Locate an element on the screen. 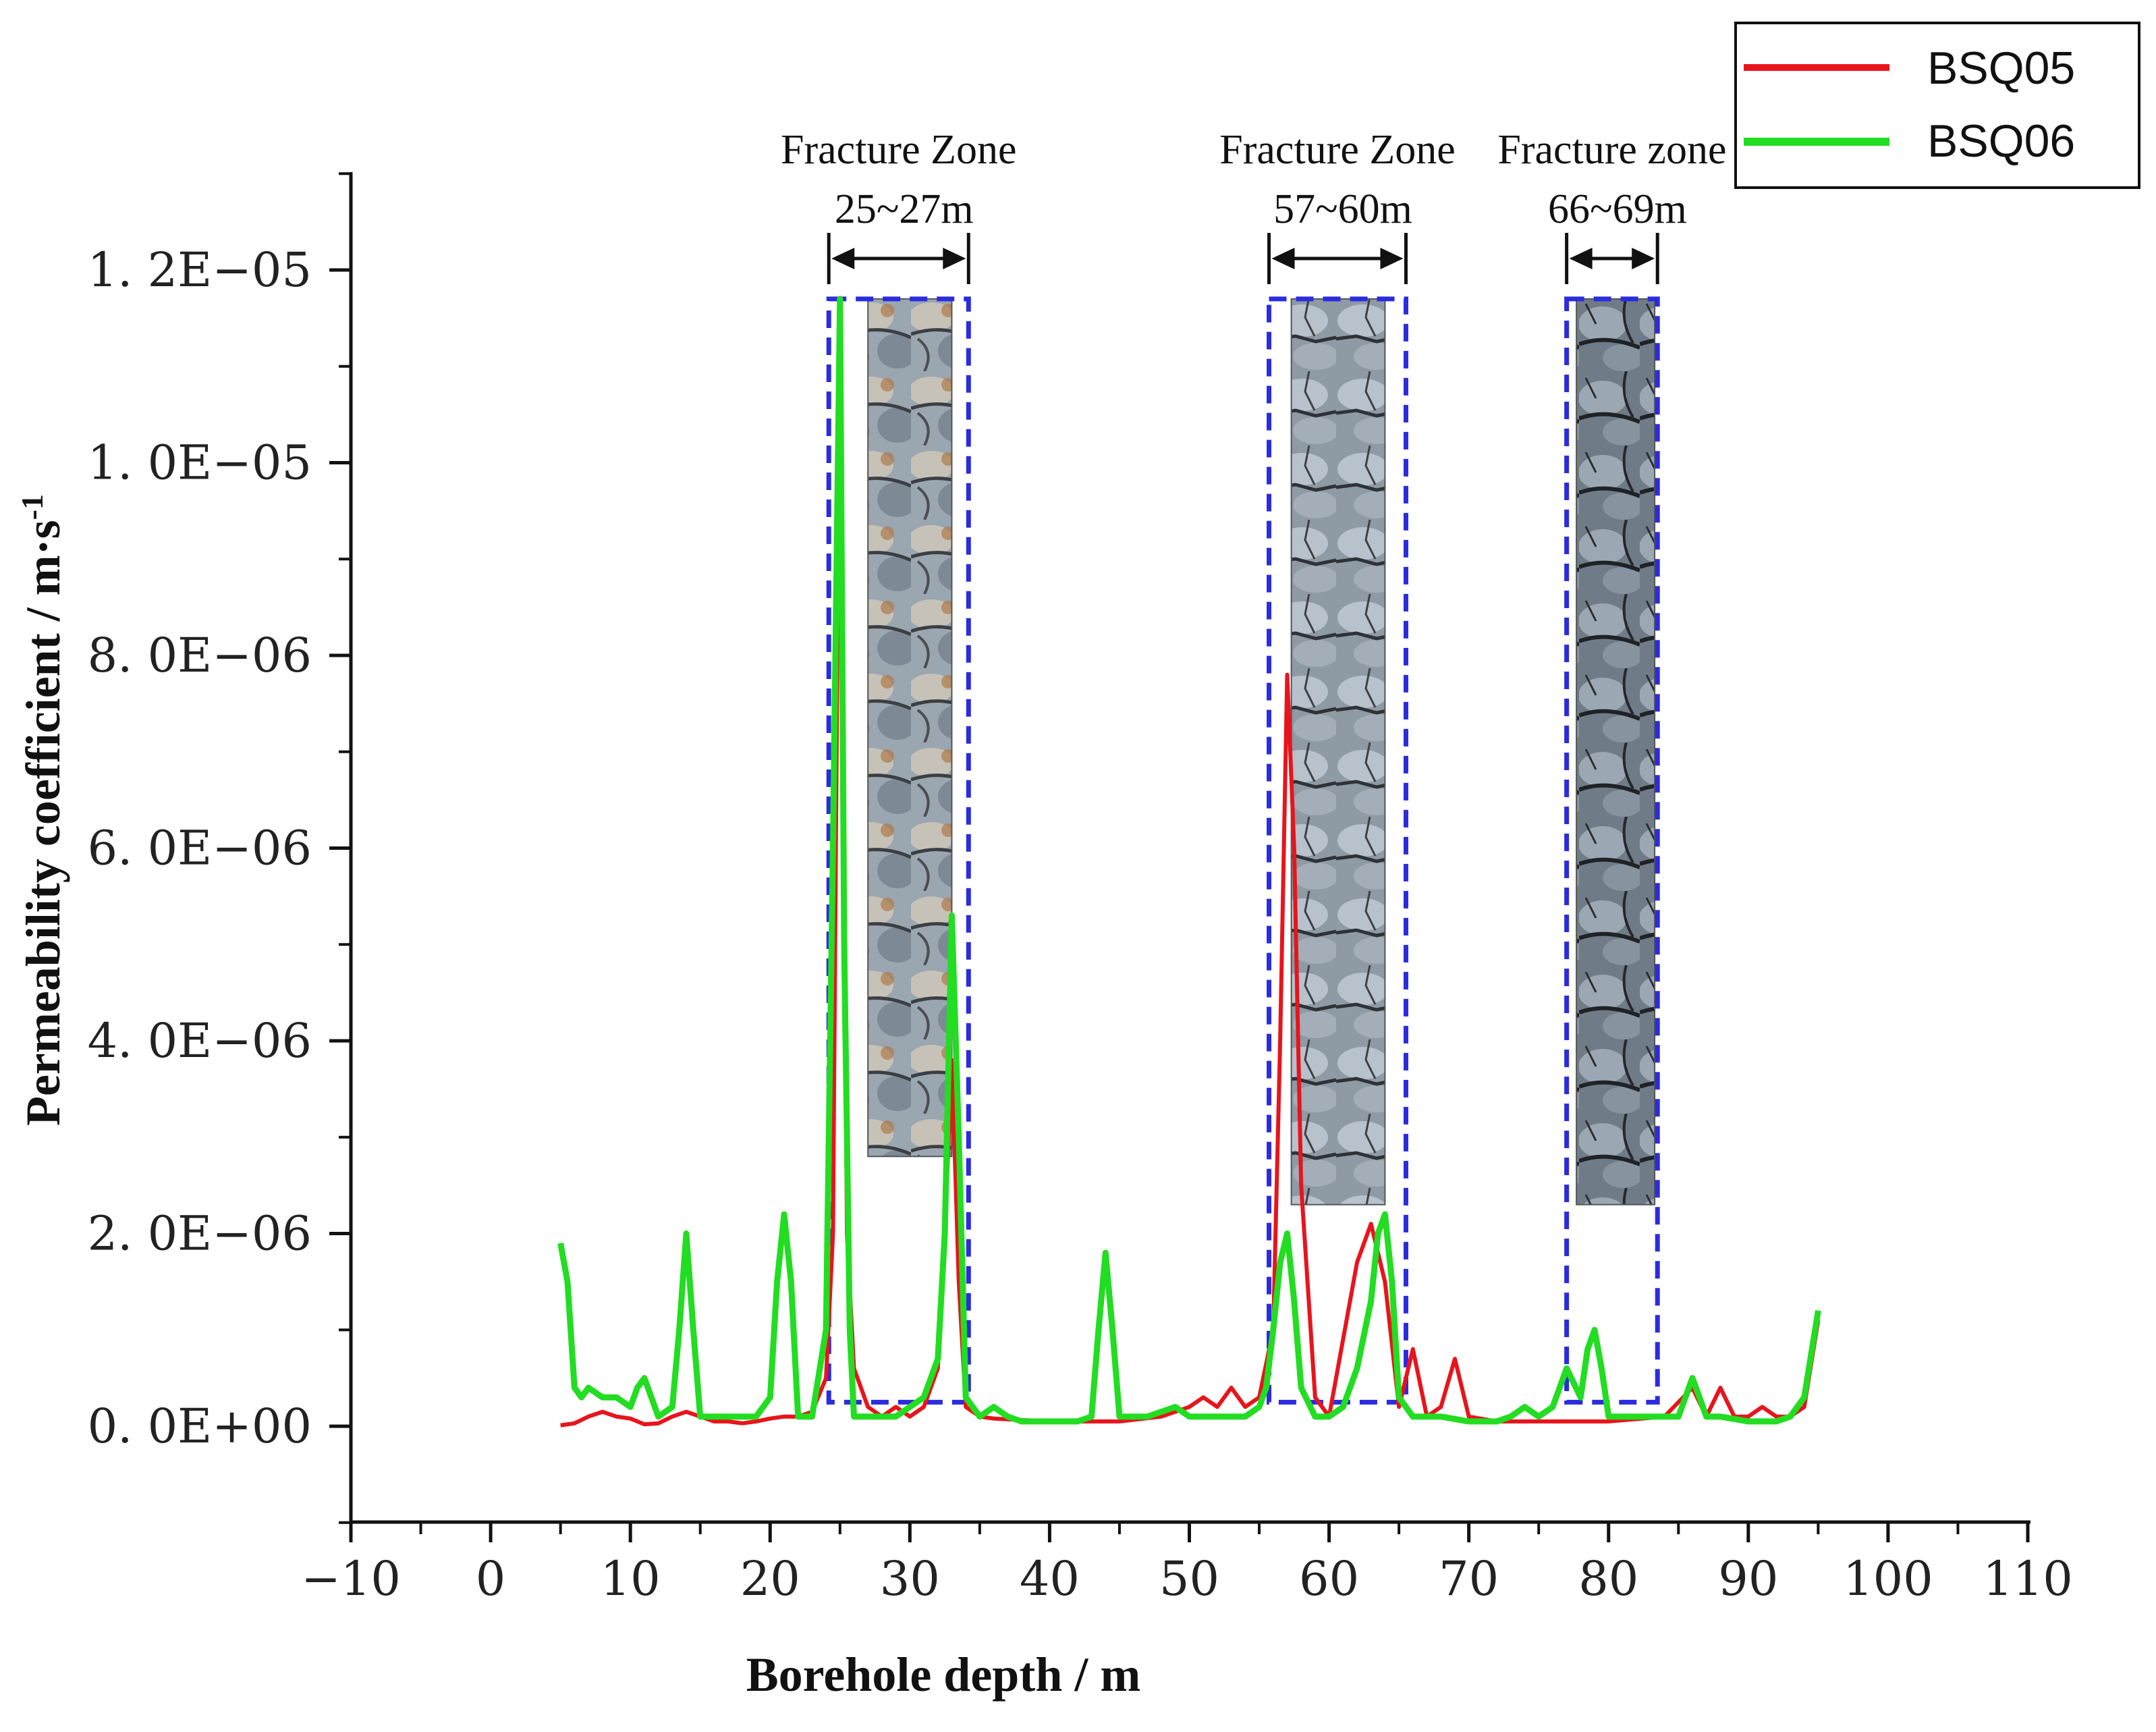 This screenshot has width=2156, height=1732. y-tick-label: 0. 0E+00 is located at coordinates (200, 1427).